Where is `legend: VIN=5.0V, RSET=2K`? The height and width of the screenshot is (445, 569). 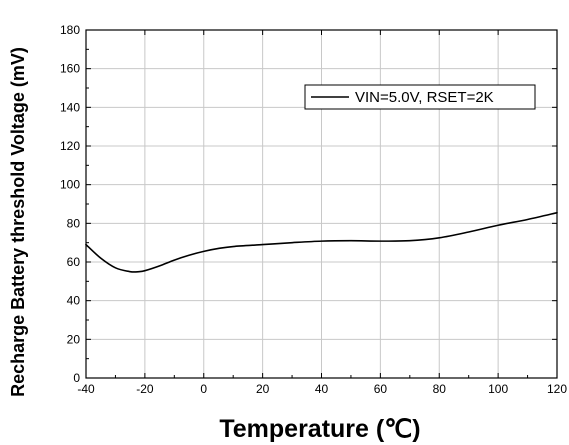 legend: VIN=5.0V, RSET=2K is located at coordinates (420, 97).